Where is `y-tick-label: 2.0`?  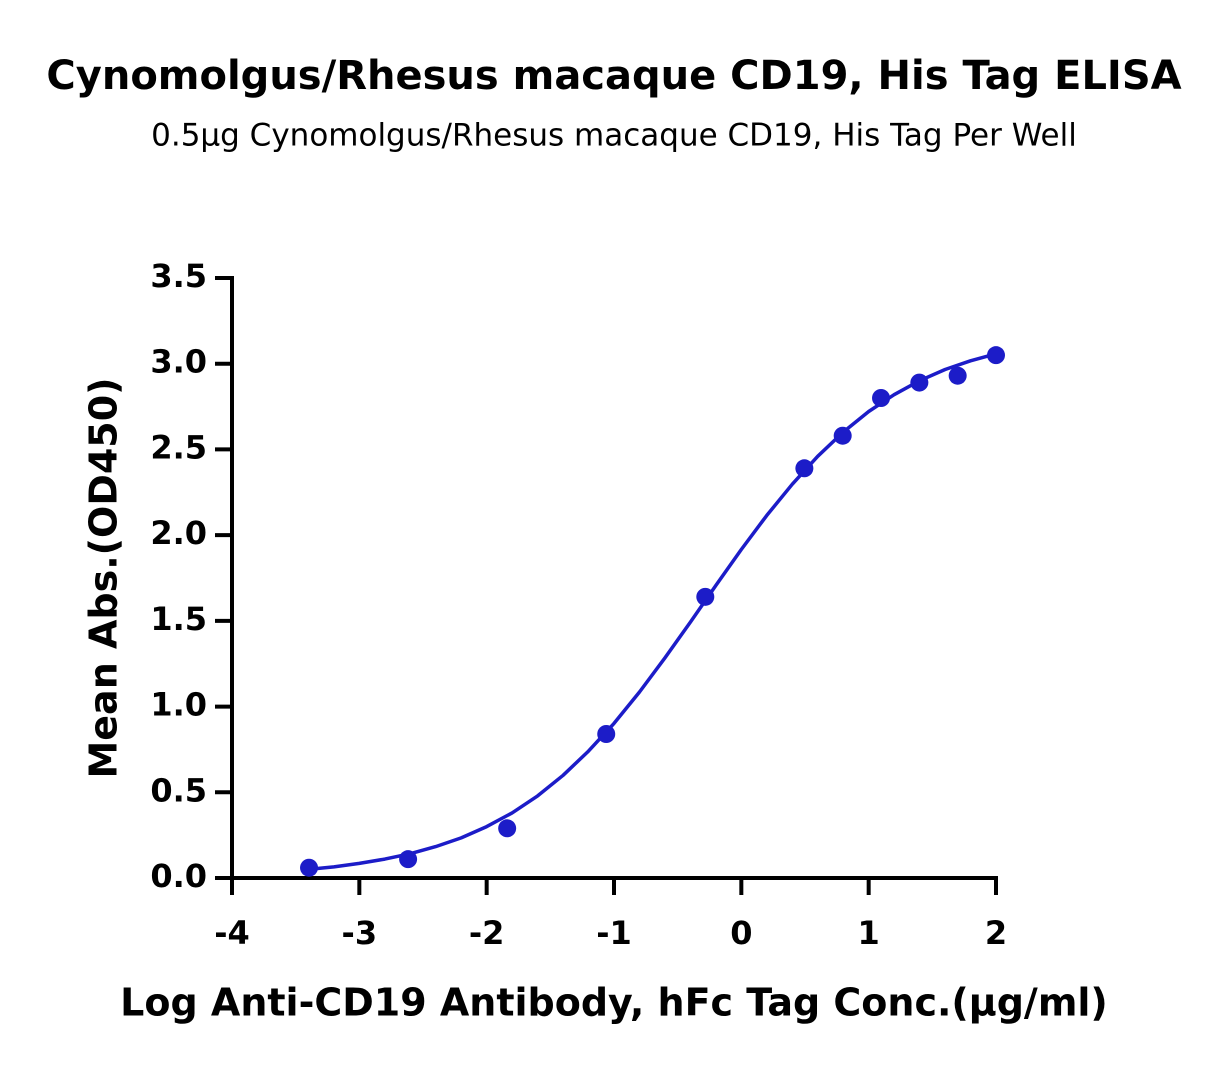 y-tick-label: 2.0 is located at coordinates (178, 533).